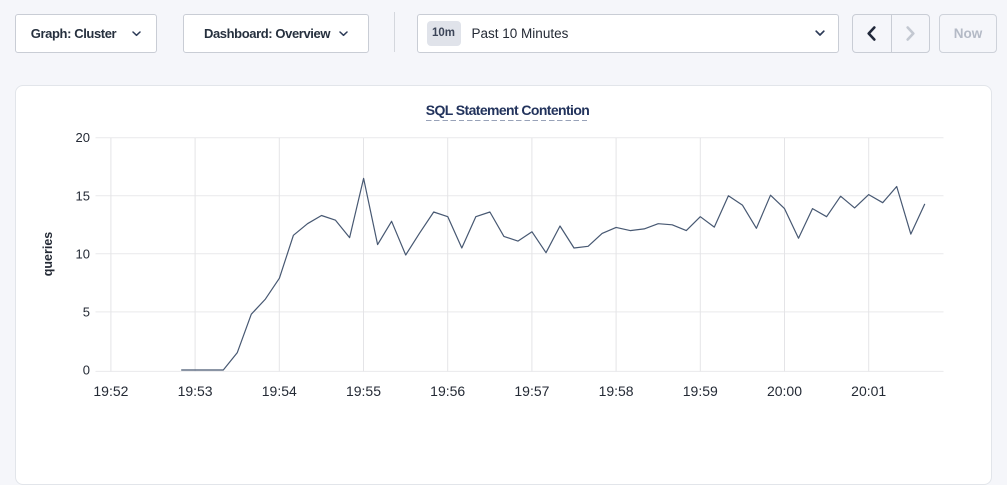 The height and width of the screenshot is (485, 1007). Describe the element at coordinates (110, 391) in the screenshot. I see `svg-text: 19:52` at that location.